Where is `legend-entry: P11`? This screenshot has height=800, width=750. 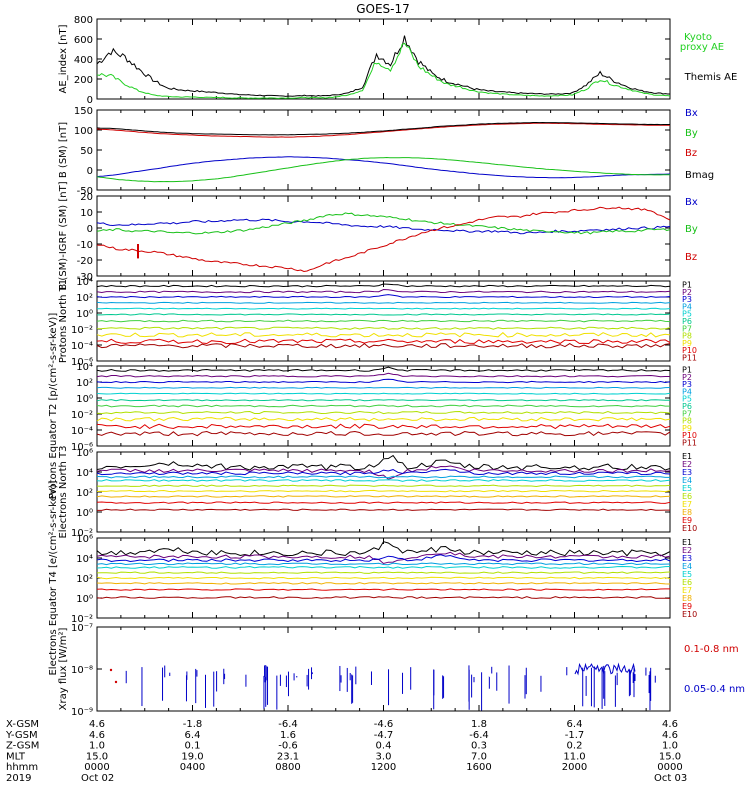 legend-entry: P11 is located at coordinates (689, 357).